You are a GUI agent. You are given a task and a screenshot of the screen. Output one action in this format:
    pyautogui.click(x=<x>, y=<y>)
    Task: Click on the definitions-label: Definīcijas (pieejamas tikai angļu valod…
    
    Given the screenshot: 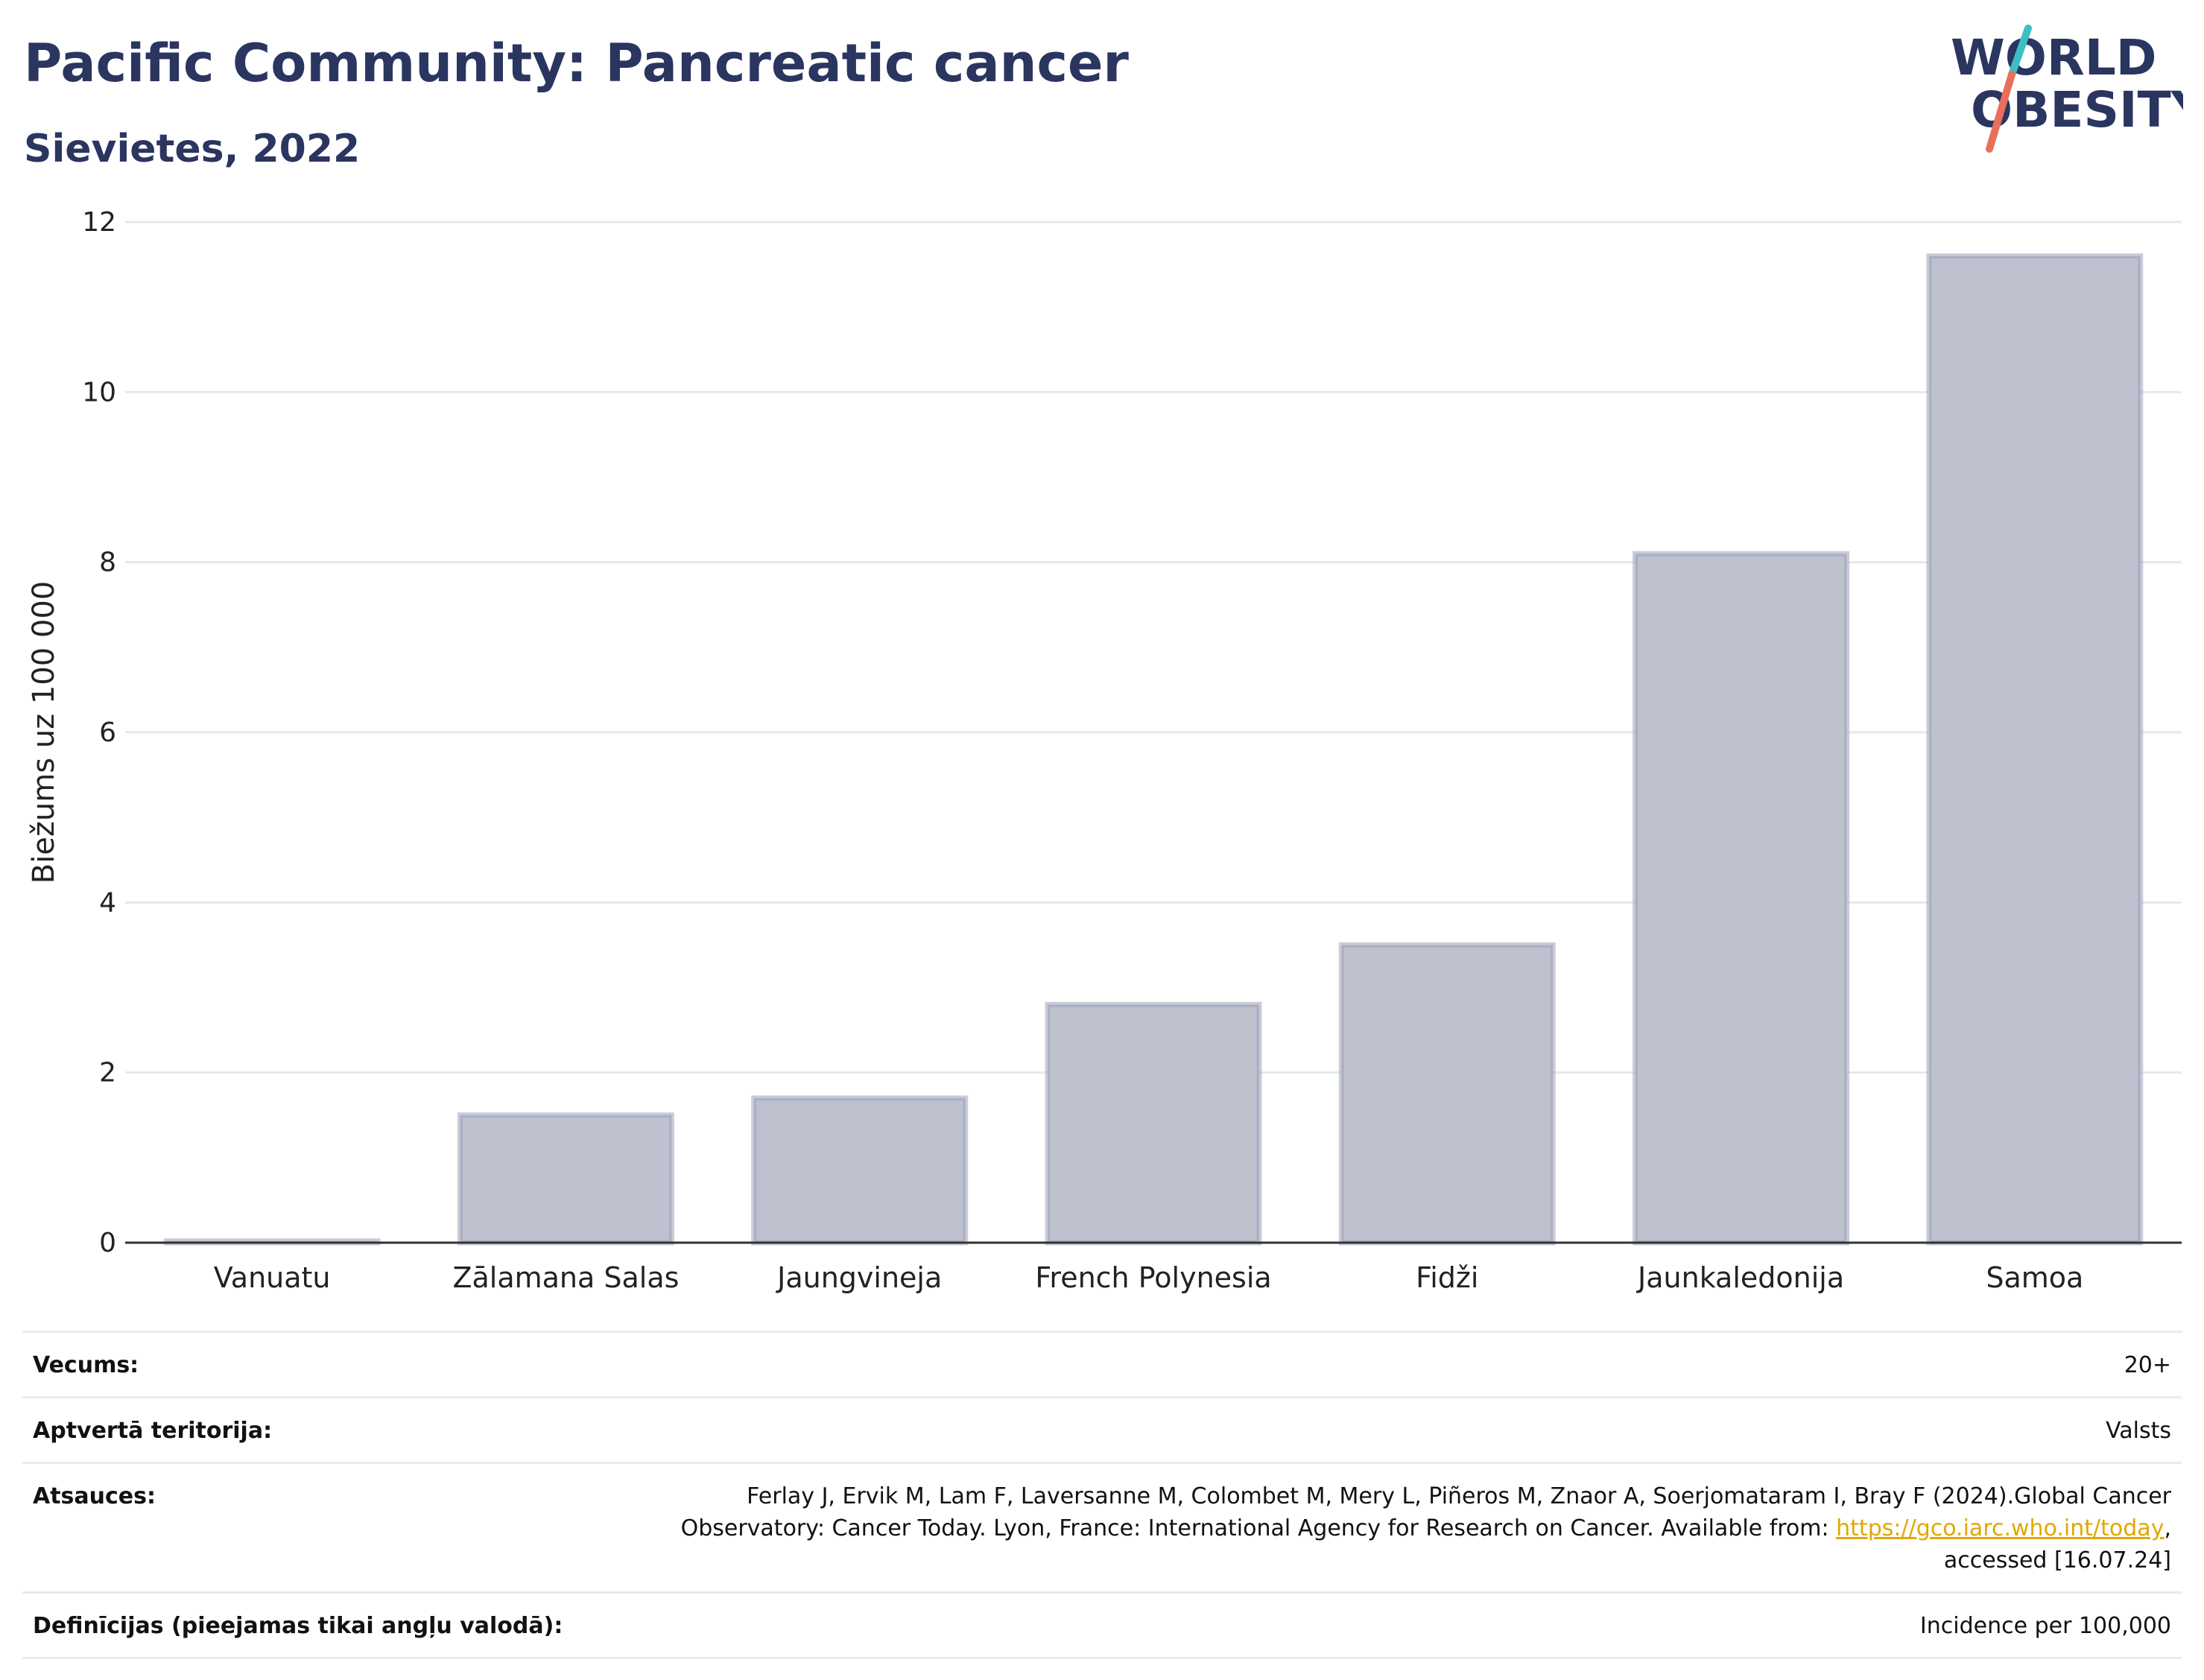 What is the action you would take?
    pyautogui.click(x=315, y=1625)
    